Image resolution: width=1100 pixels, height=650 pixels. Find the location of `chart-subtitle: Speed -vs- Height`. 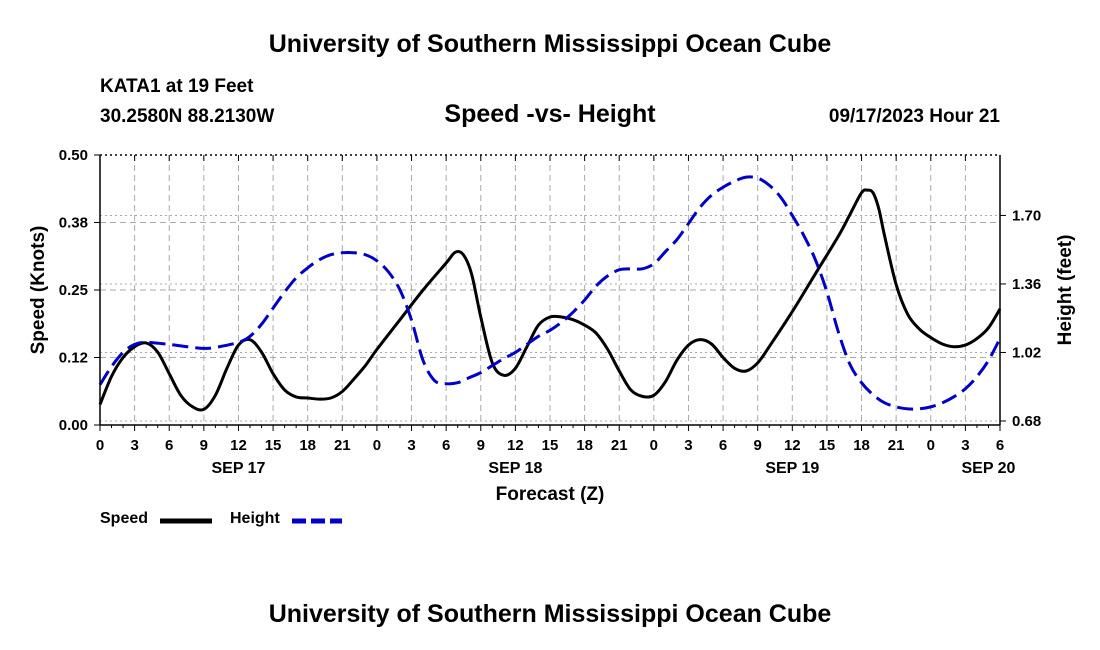

chart-subtitle: Speed -vs- Height is located at coordinates (550, 114).